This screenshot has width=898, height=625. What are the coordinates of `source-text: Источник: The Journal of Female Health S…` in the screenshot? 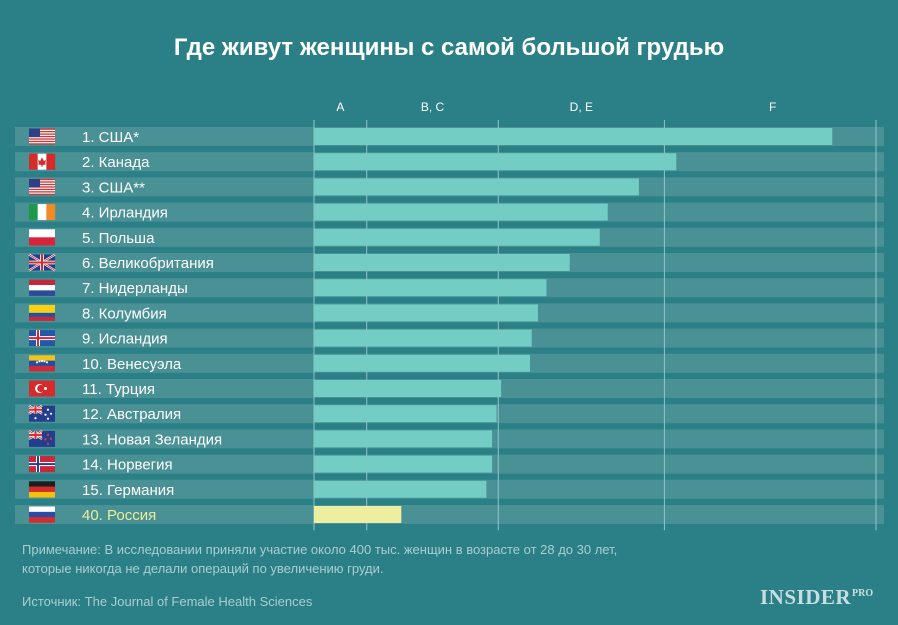 It's located at (167, 601).